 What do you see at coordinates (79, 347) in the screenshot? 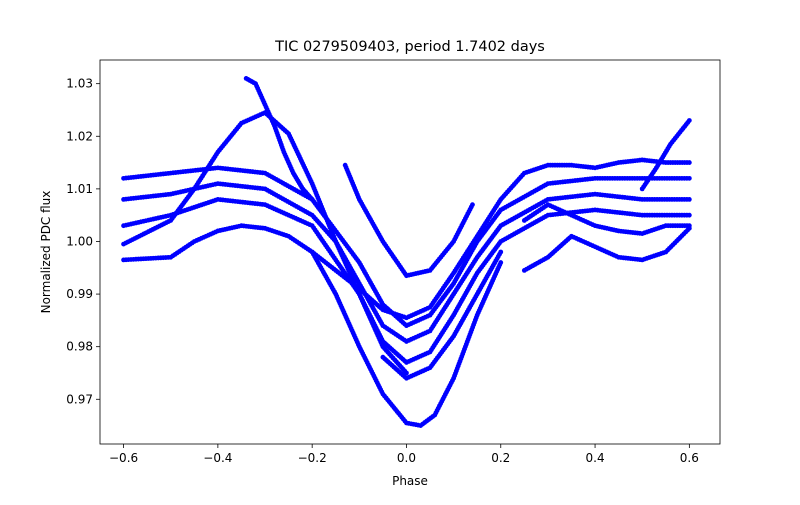
I see `y-tick-label: 0.98` at bounding box center [79, 347].